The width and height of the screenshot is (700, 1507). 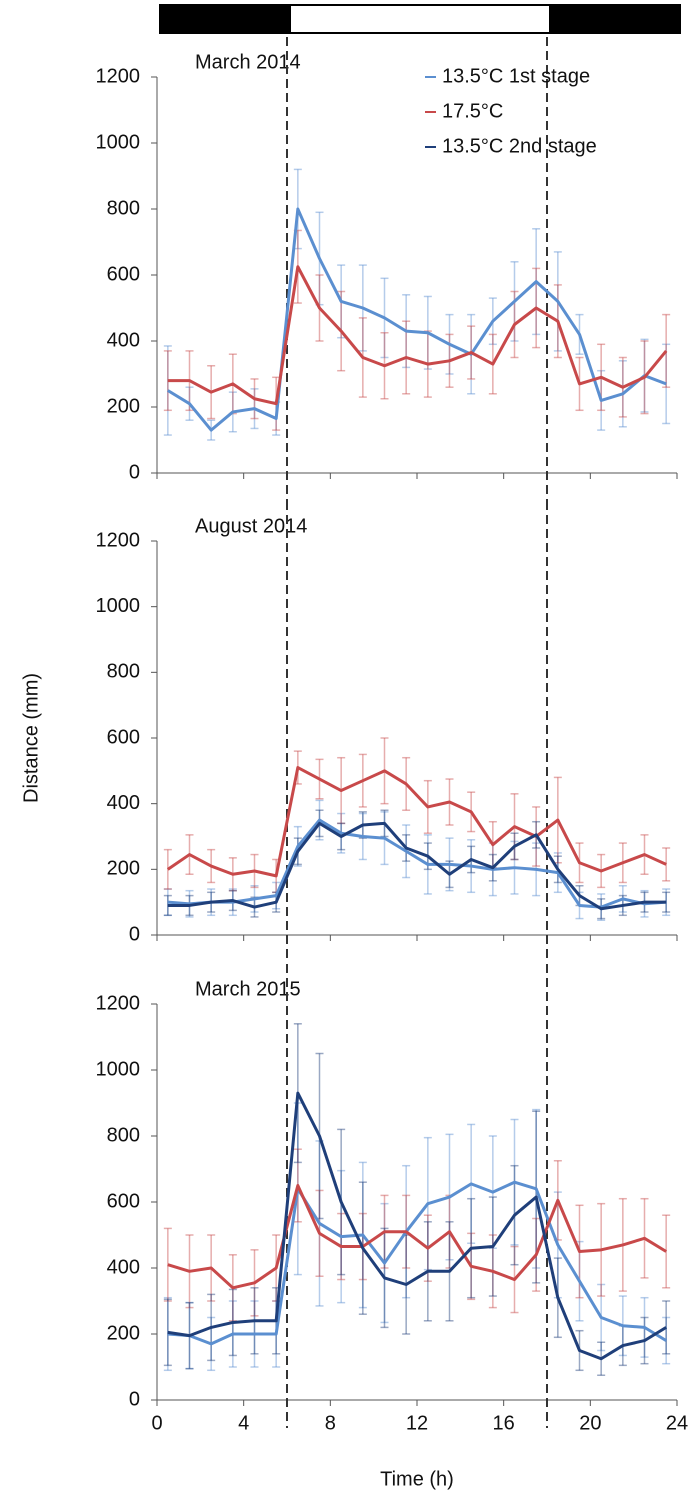 I want to click on panel-title: August 2014, so click(x=251, y=526).